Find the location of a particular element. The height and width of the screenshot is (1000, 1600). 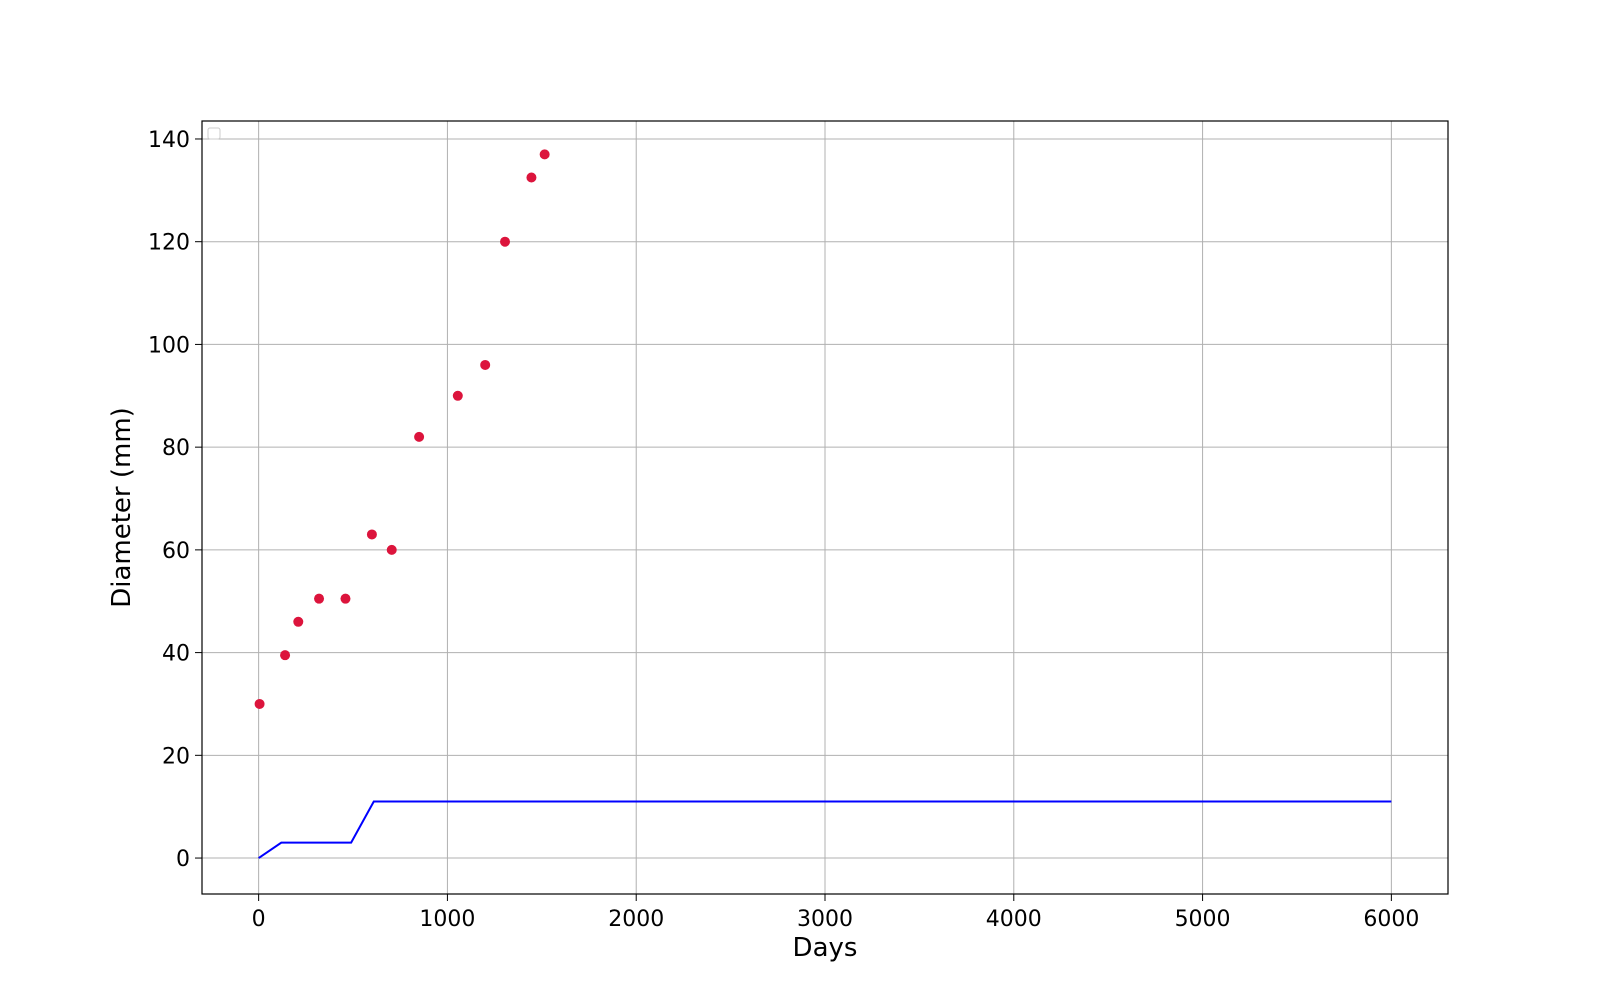

x-tick-label: 2000 is located at coordinates (636, 919).